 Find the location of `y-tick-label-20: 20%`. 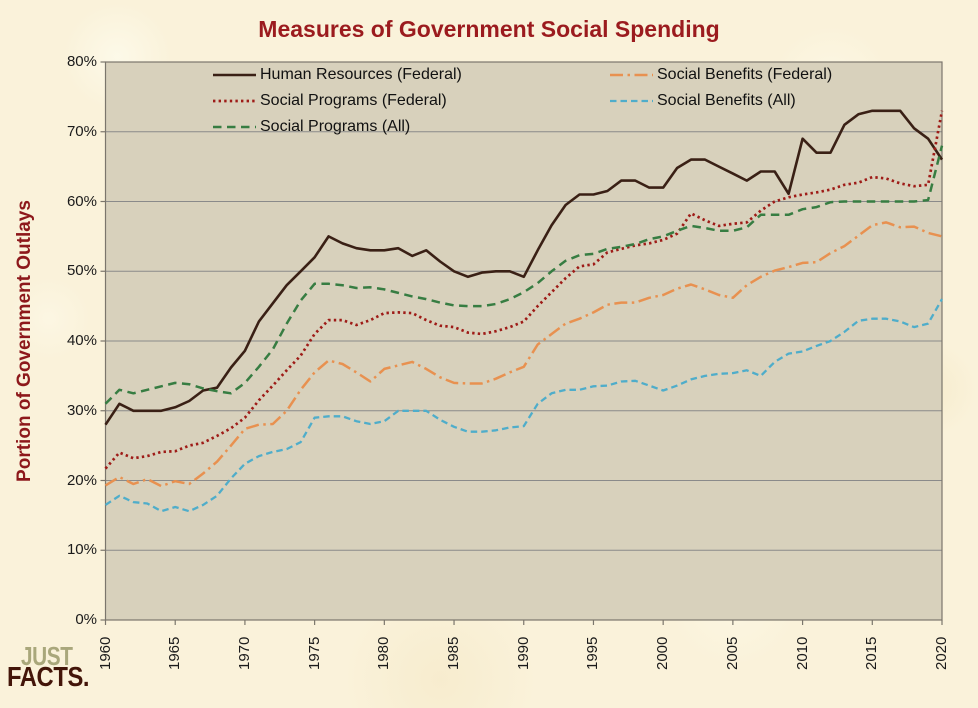

y-tick-label-20: 20% is located at coordinates (81, 480).